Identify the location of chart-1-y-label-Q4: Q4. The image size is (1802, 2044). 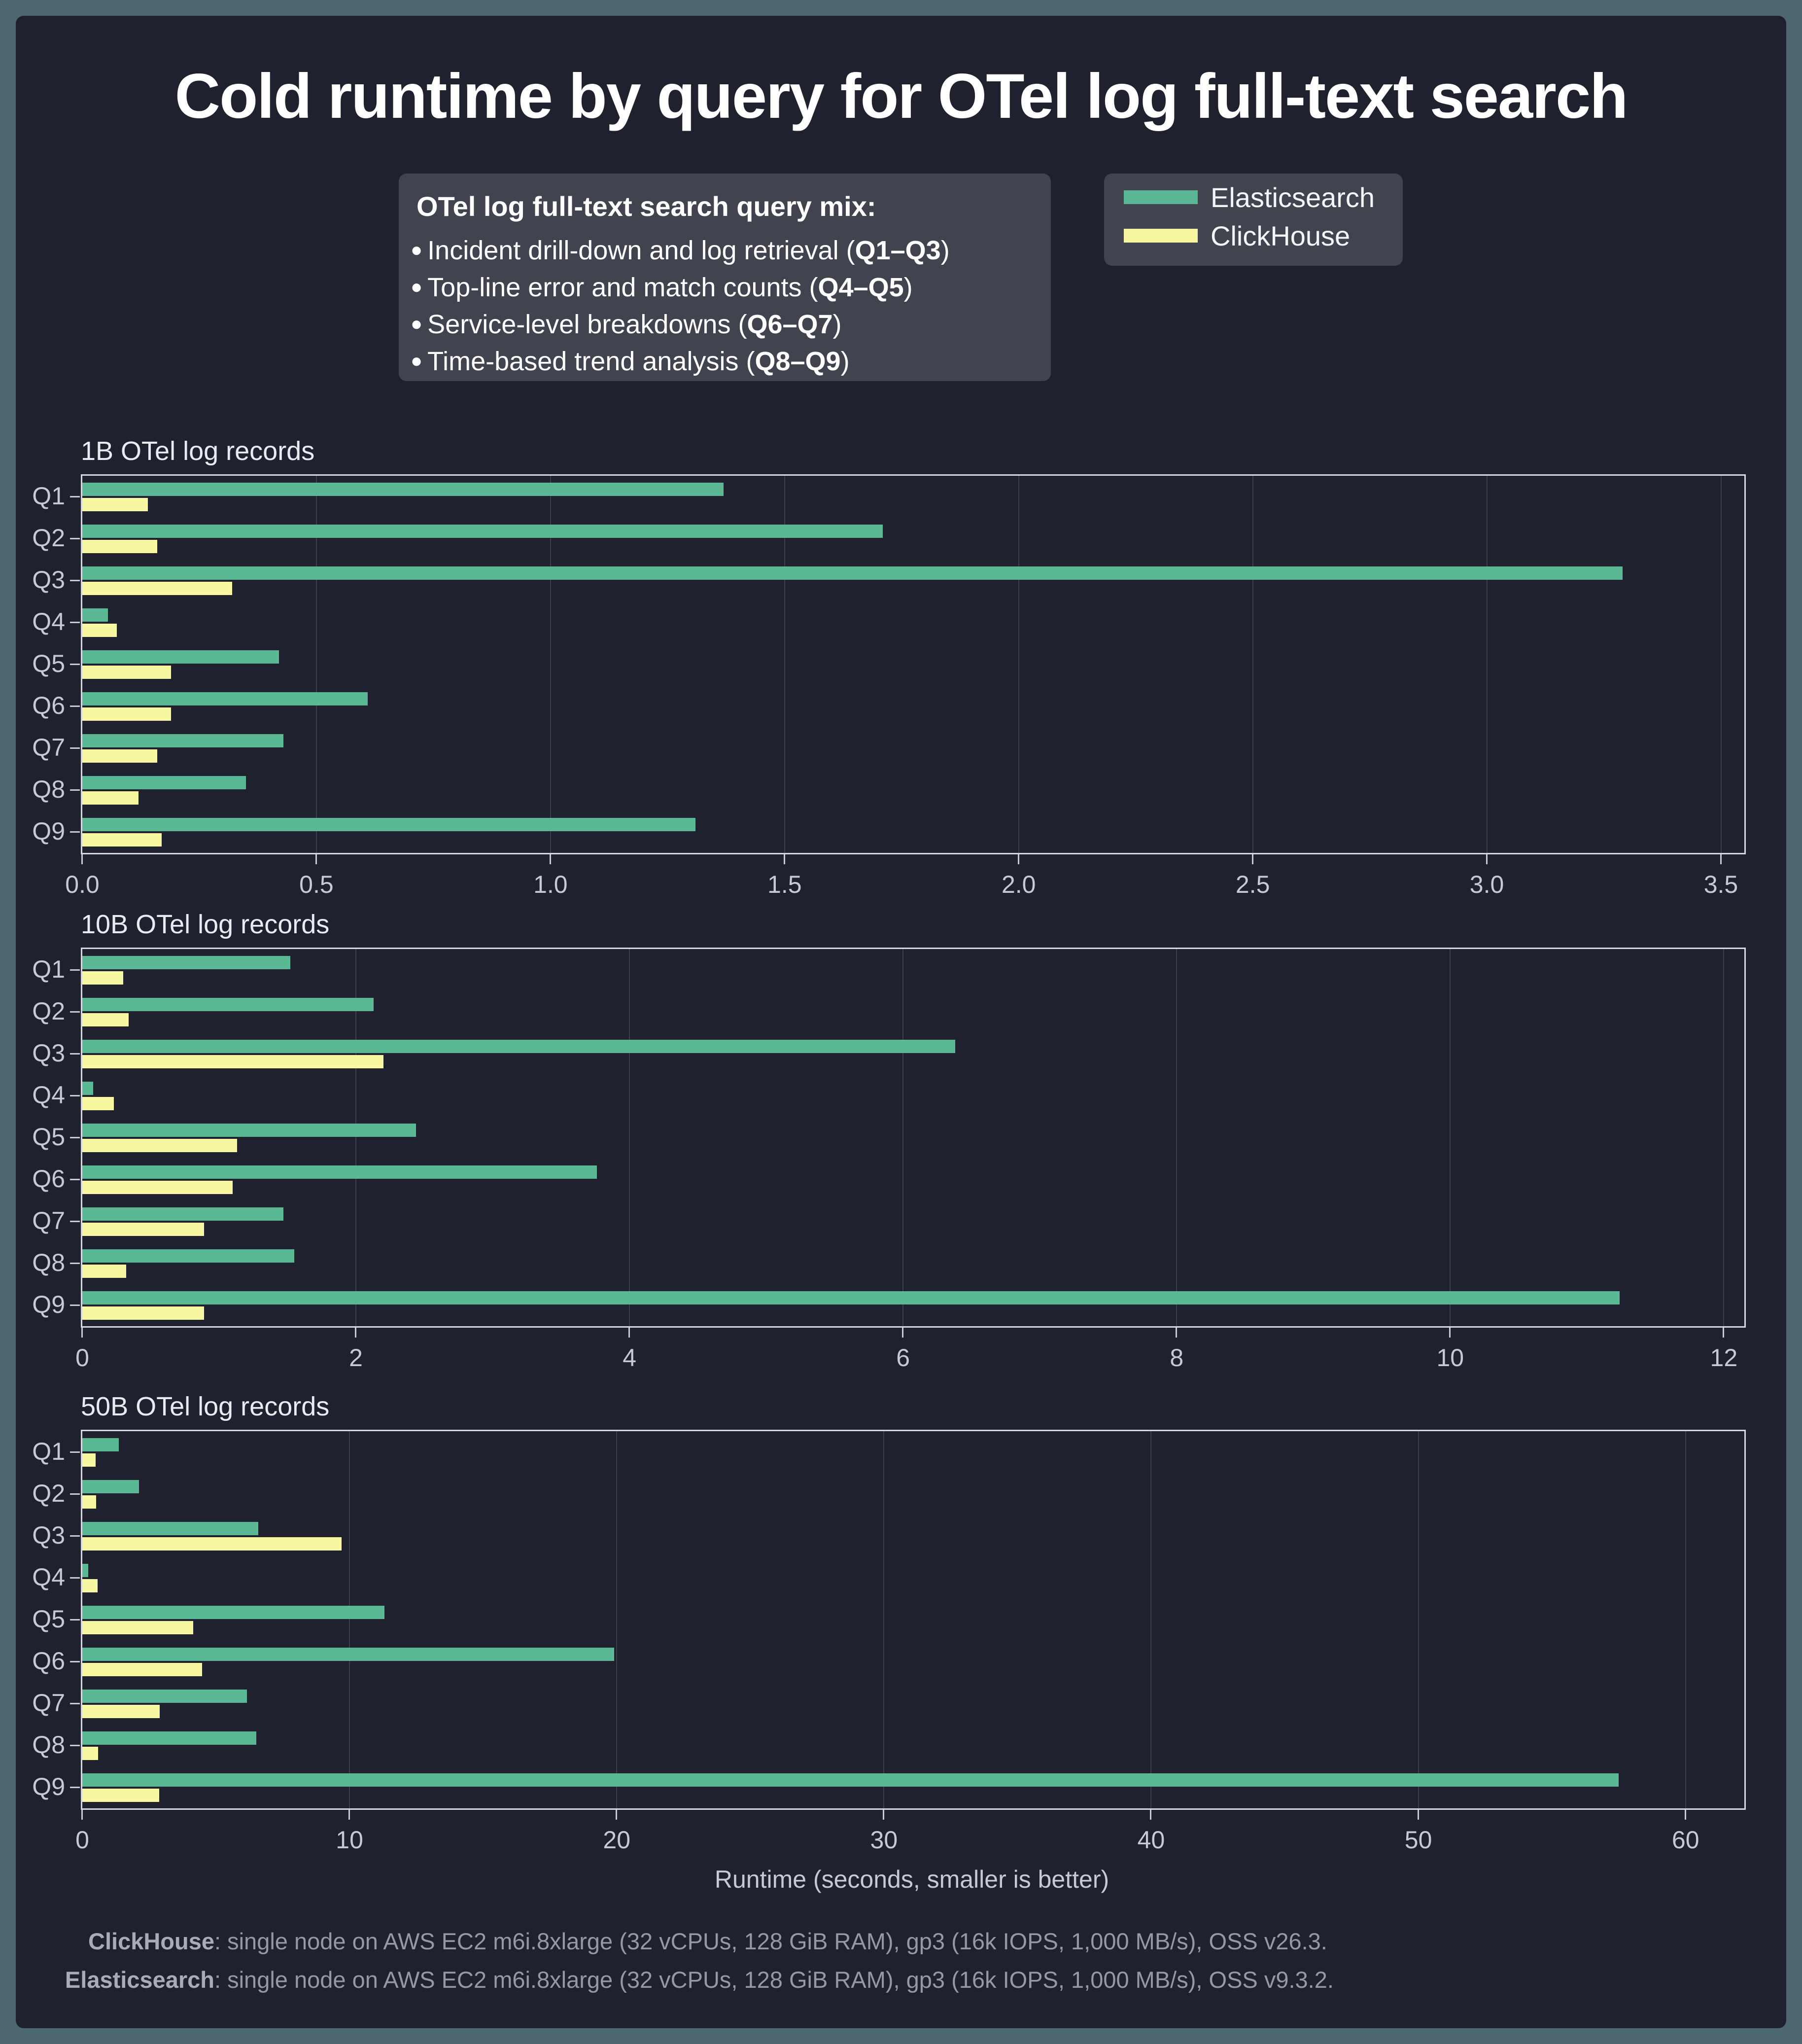
(48, 621).